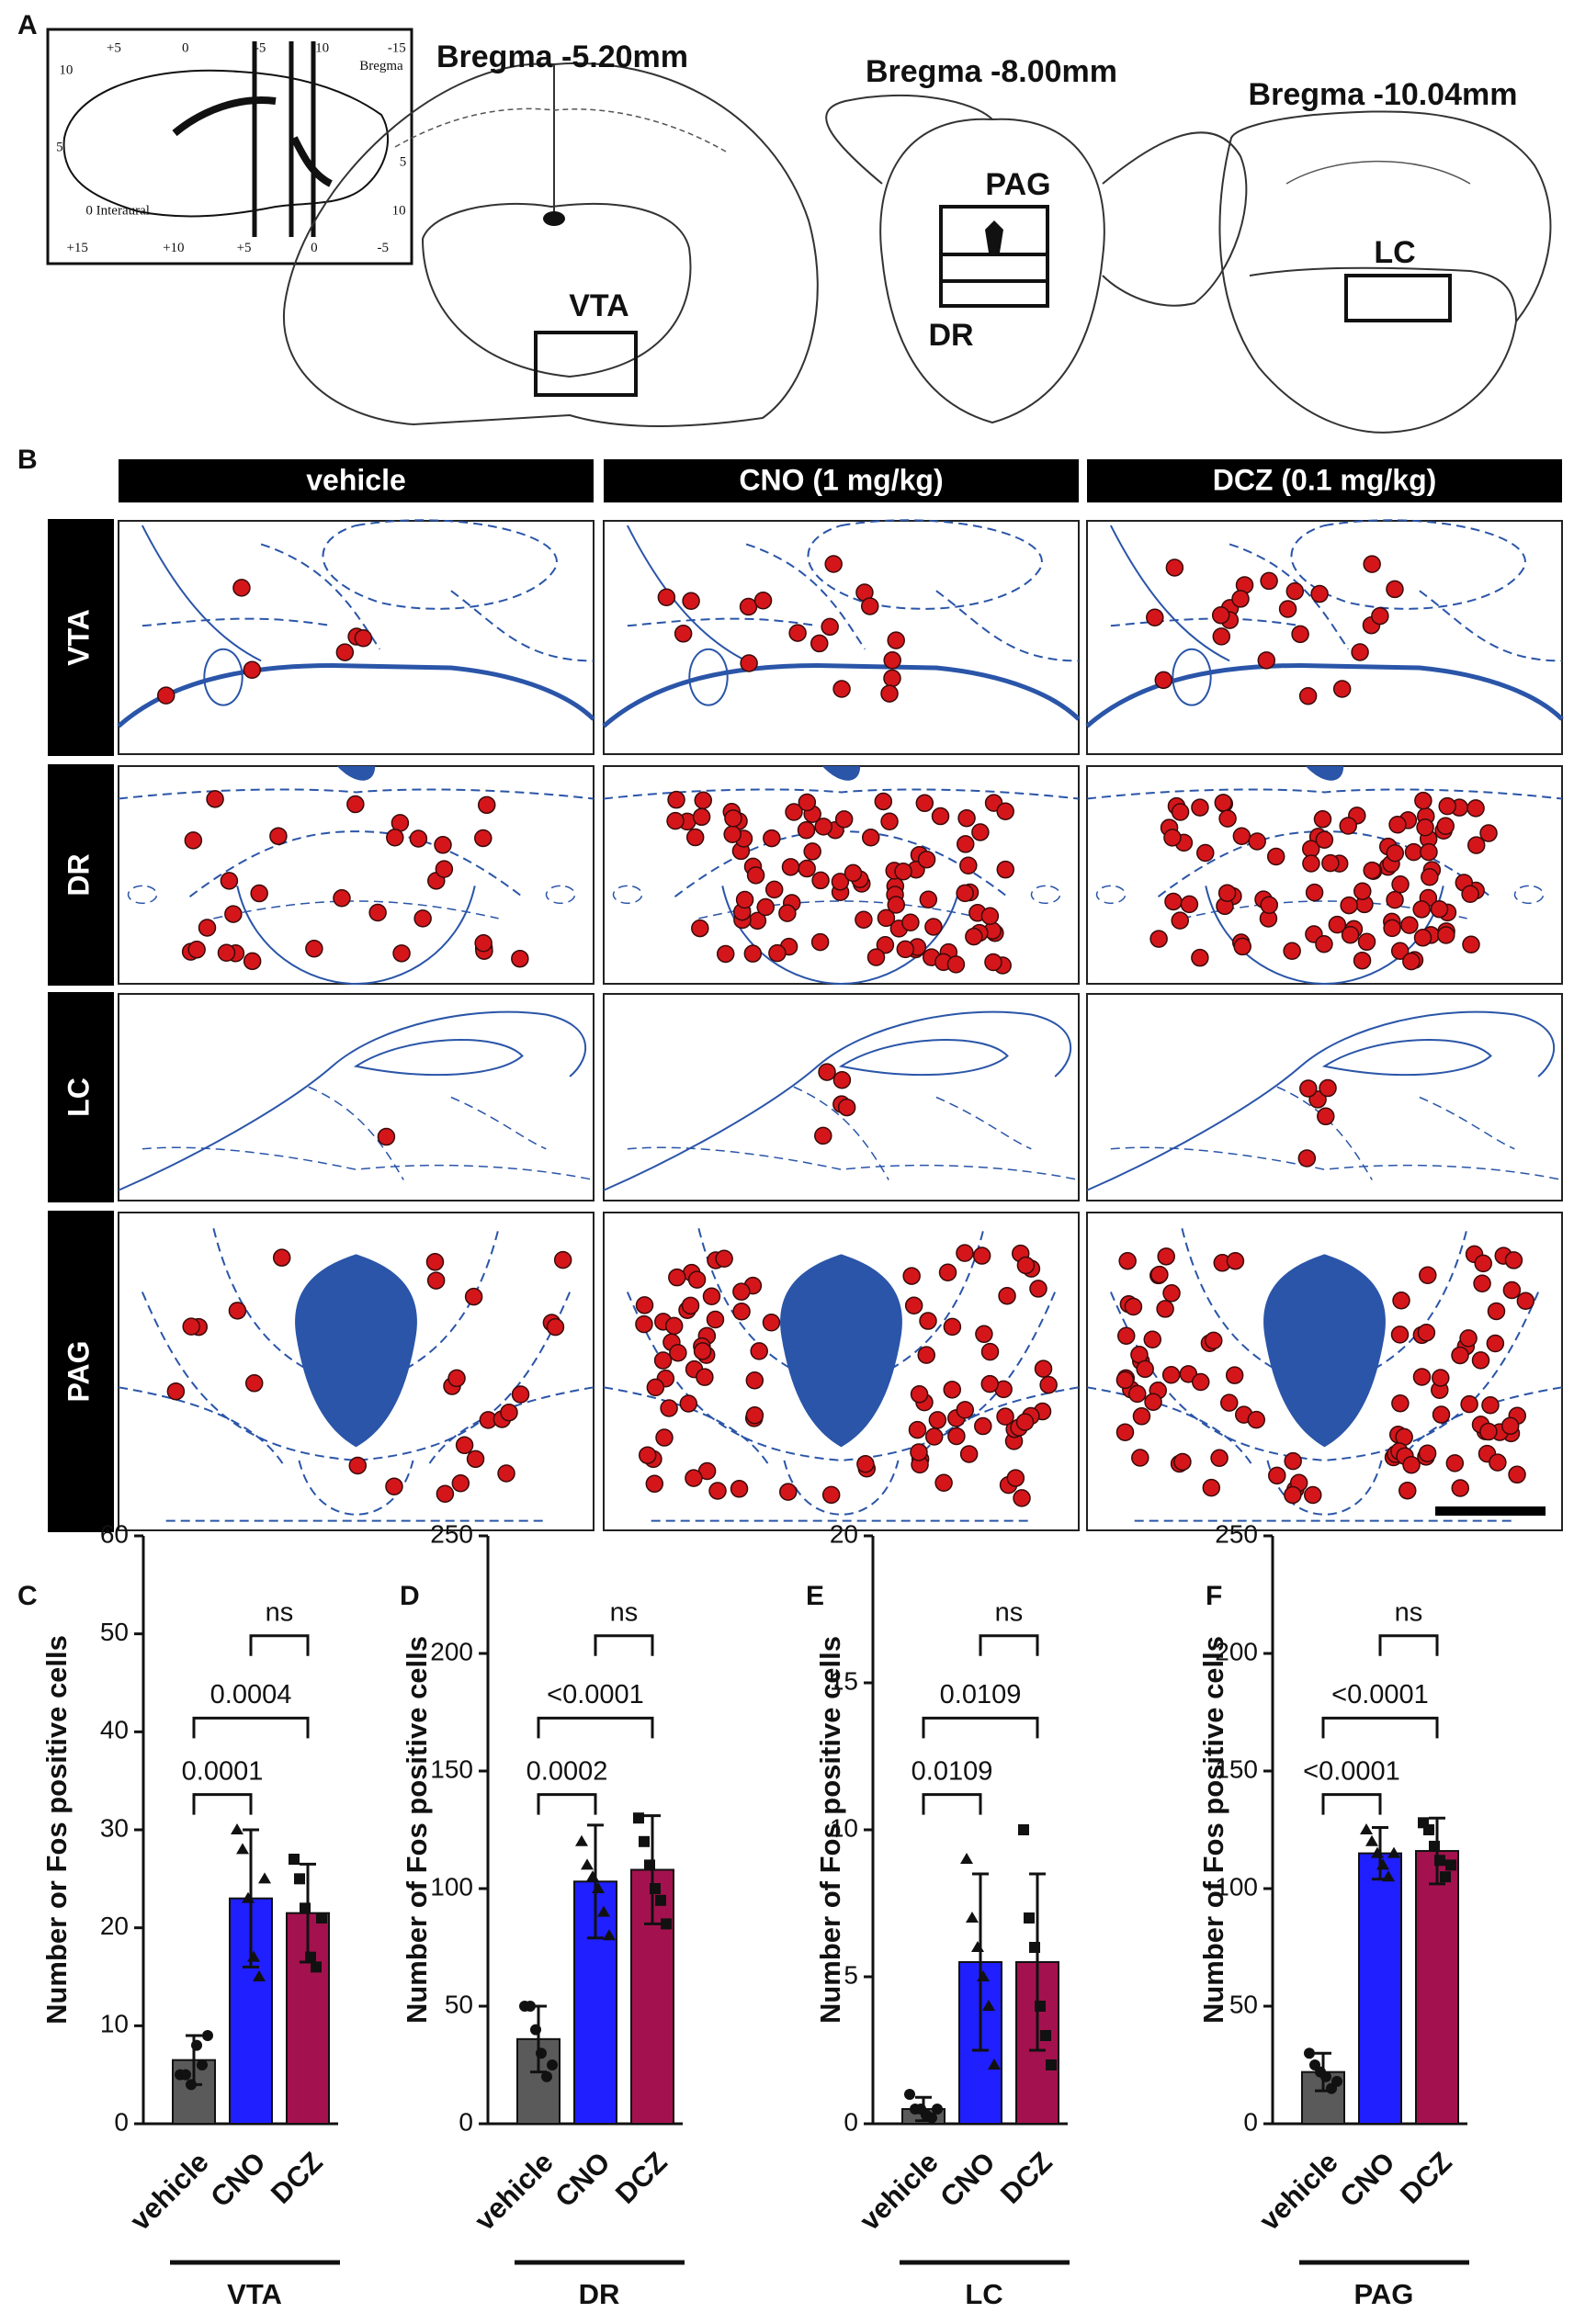  Describe the element at coordinates (399, 211) in the screenshot. I see `inset-label: 10` at that location.